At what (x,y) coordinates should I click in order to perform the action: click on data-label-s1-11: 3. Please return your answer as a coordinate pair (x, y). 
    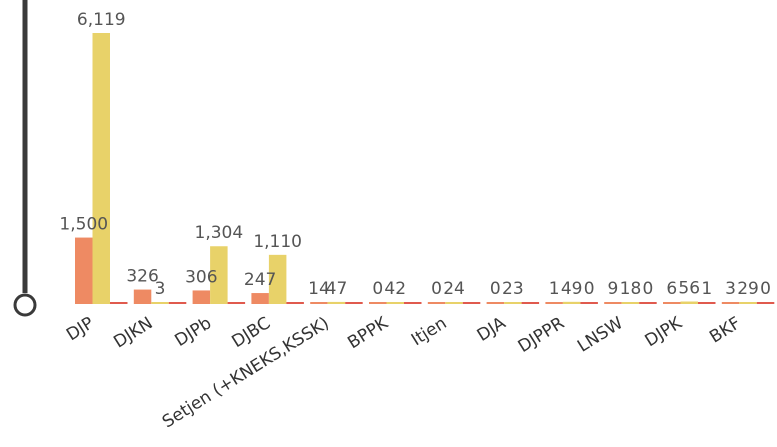
    Looking at the image, I should click on (730, 289).